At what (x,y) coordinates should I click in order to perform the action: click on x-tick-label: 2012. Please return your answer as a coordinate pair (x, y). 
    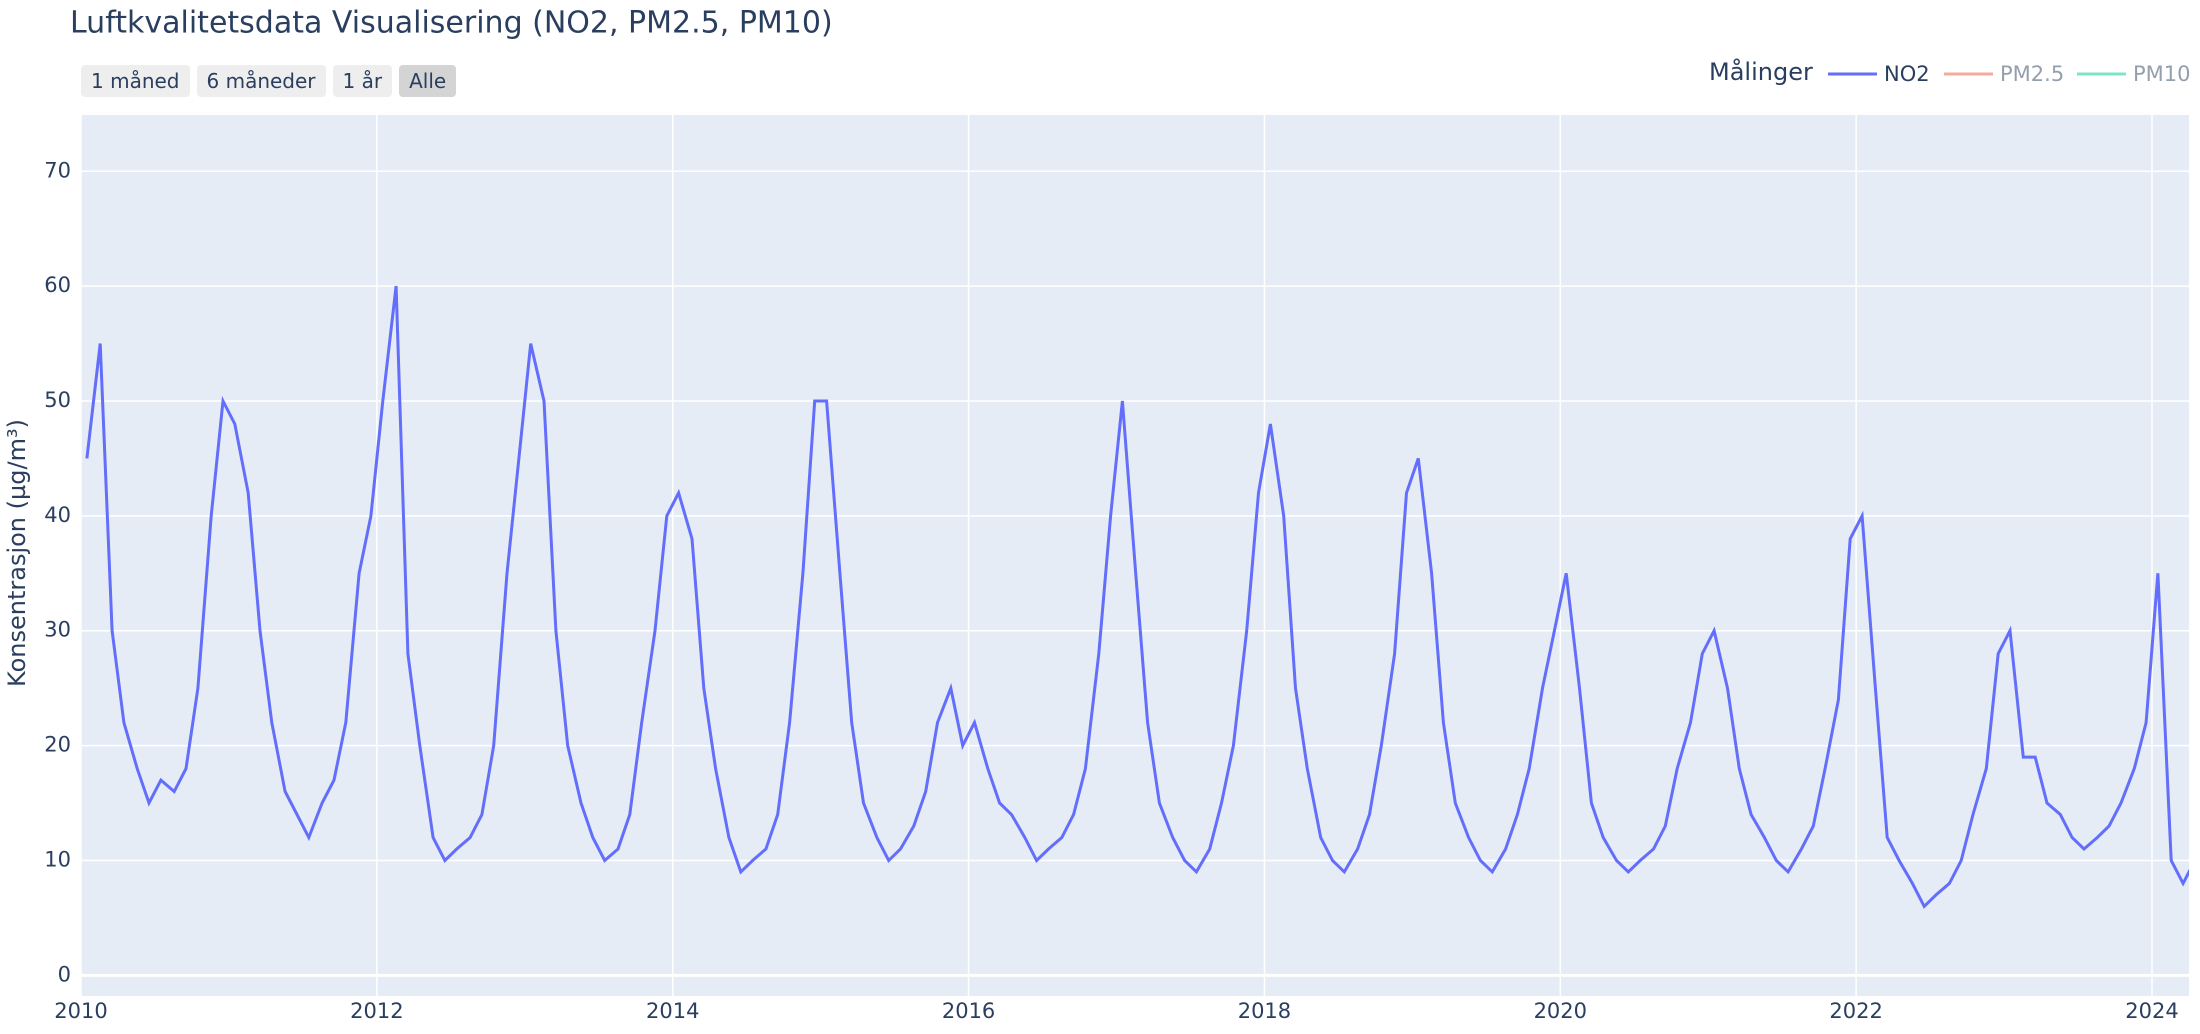
    Looking at the image, I should click on (376, 1011).